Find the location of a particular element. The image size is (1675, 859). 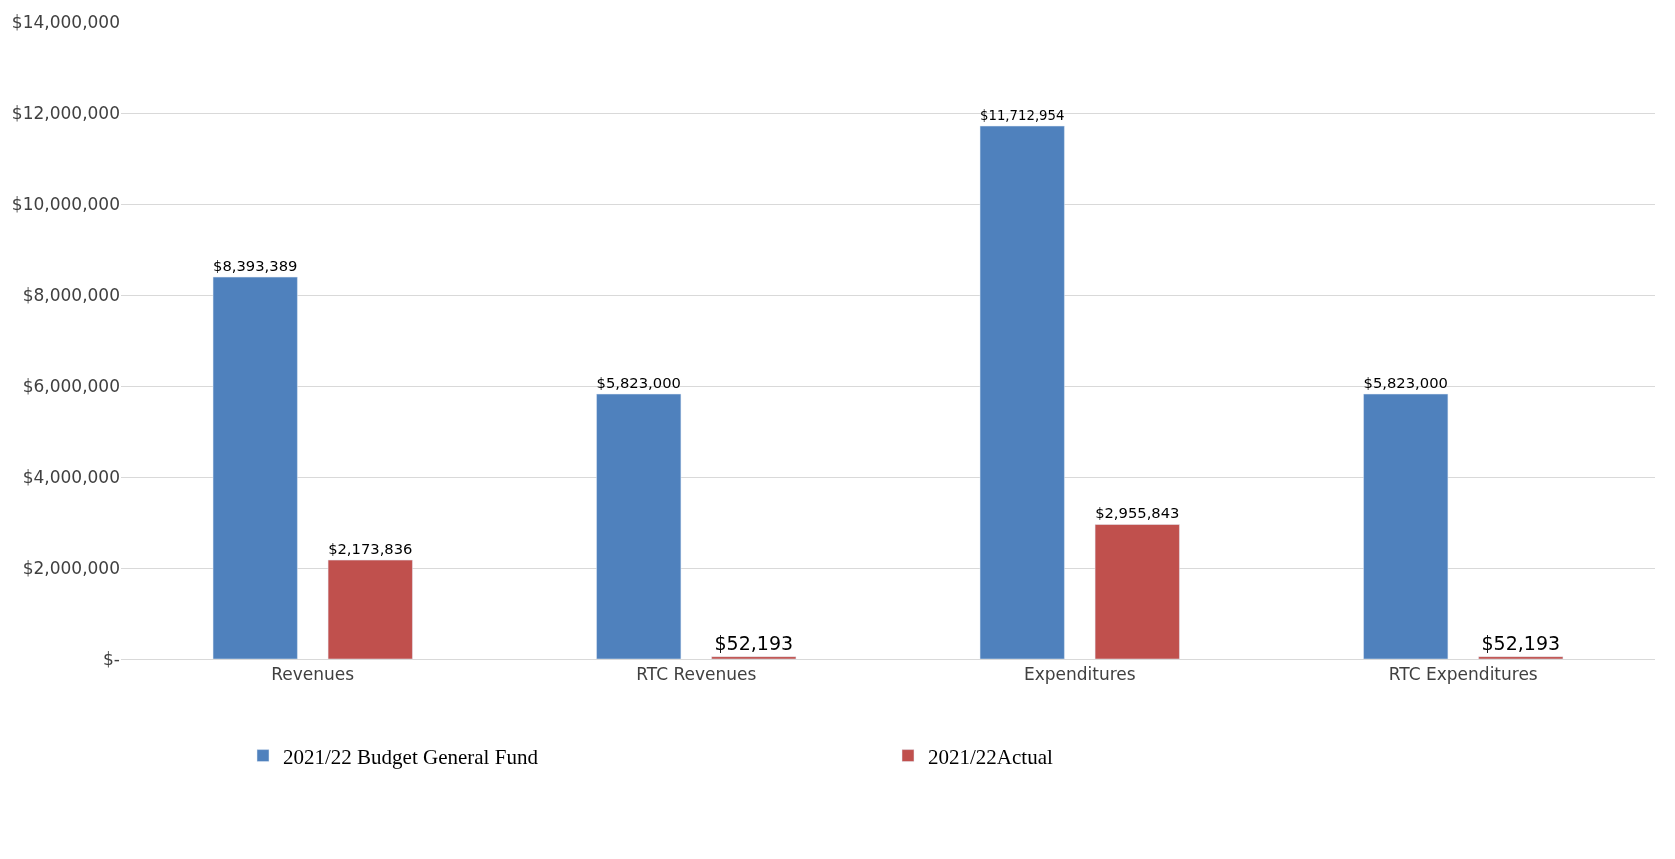

x-tick-label: Revenues is located at coordinates (313, 674).